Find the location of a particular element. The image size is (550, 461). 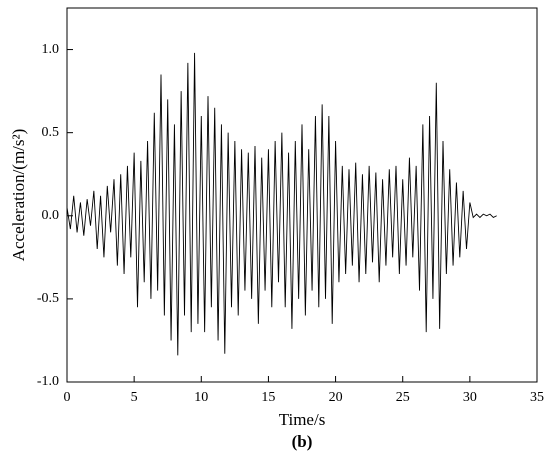

x-tick-label: 0 is located at coordinates (67, 397).